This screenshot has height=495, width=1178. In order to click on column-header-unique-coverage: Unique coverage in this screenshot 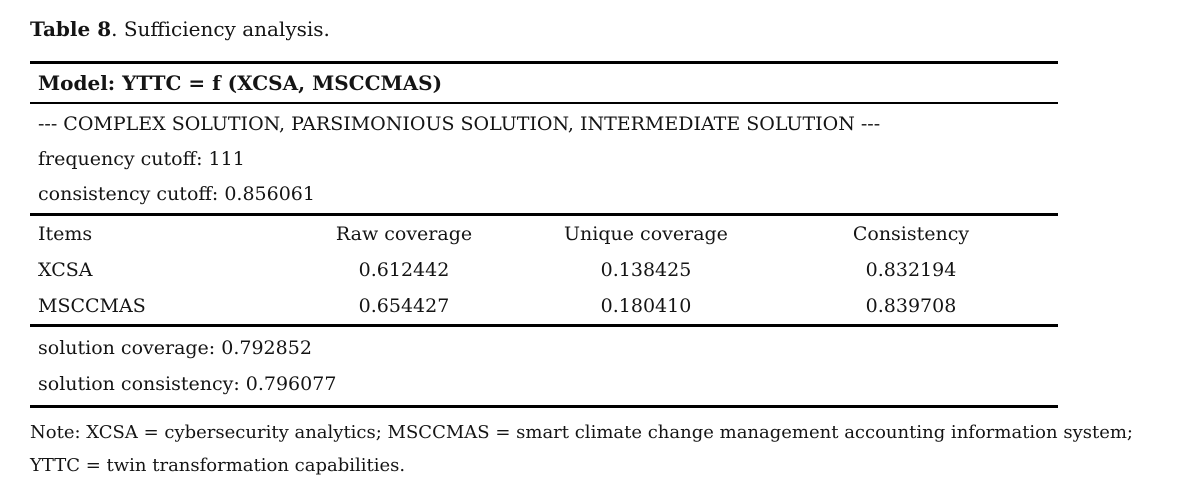, I will do `click(646, 234)`.